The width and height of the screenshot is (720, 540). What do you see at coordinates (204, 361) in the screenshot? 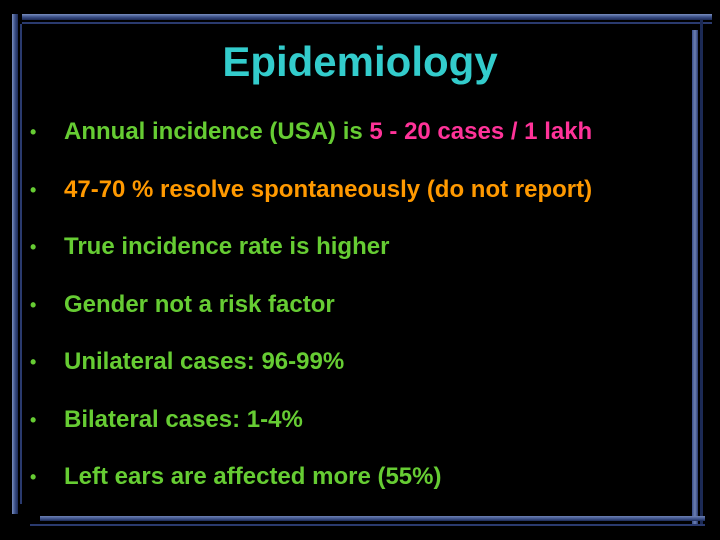
I see `bullet-text: Unilateral cases: 96-99%` at bounding box center [204, 361].